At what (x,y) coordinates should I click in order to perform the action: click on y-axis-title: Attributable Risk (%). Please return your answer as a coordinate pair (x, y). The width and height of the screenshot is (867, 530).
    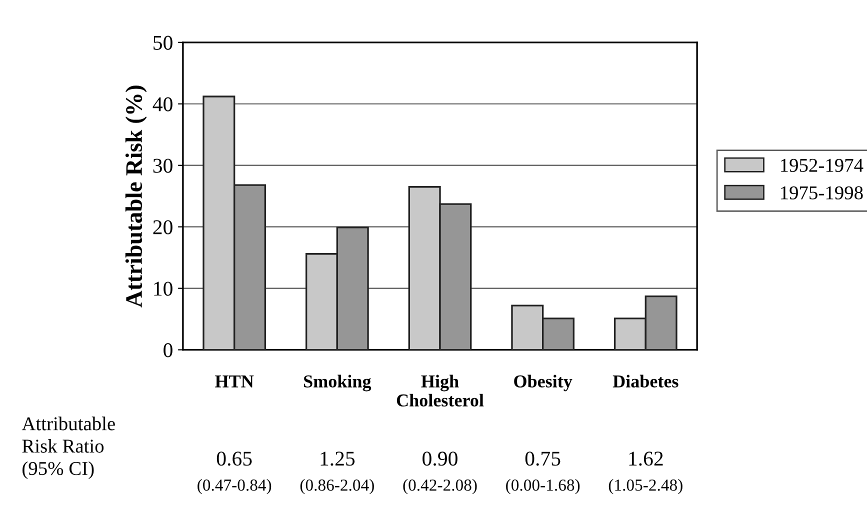
    Looking at the image, I should click on (136, 197).